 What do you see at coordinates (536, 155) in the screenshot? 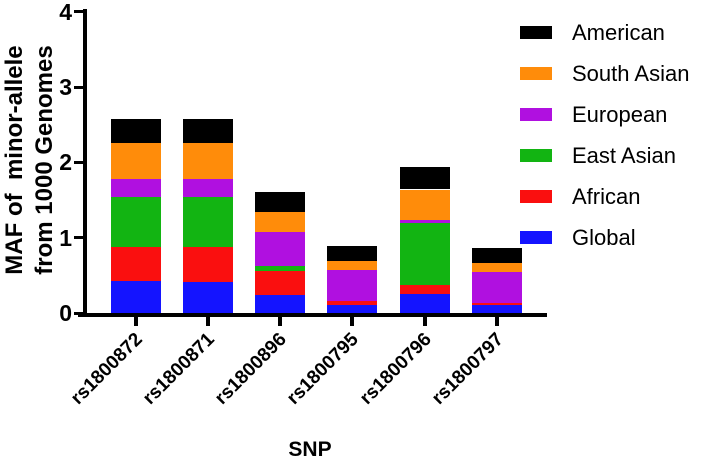
I see `legend-swatch-east-asian` at bounding box center [536, 155].